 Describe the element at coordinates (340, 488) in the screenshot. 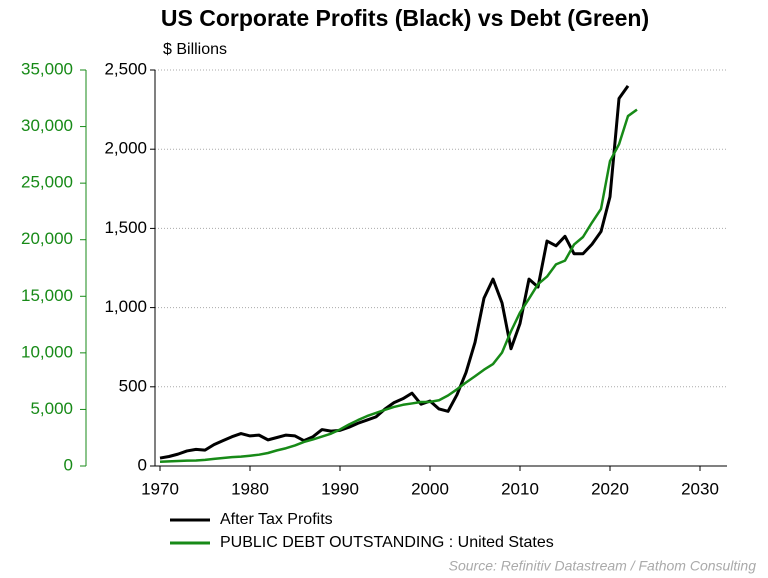

I see `x-tick-label: 1990` at that location.